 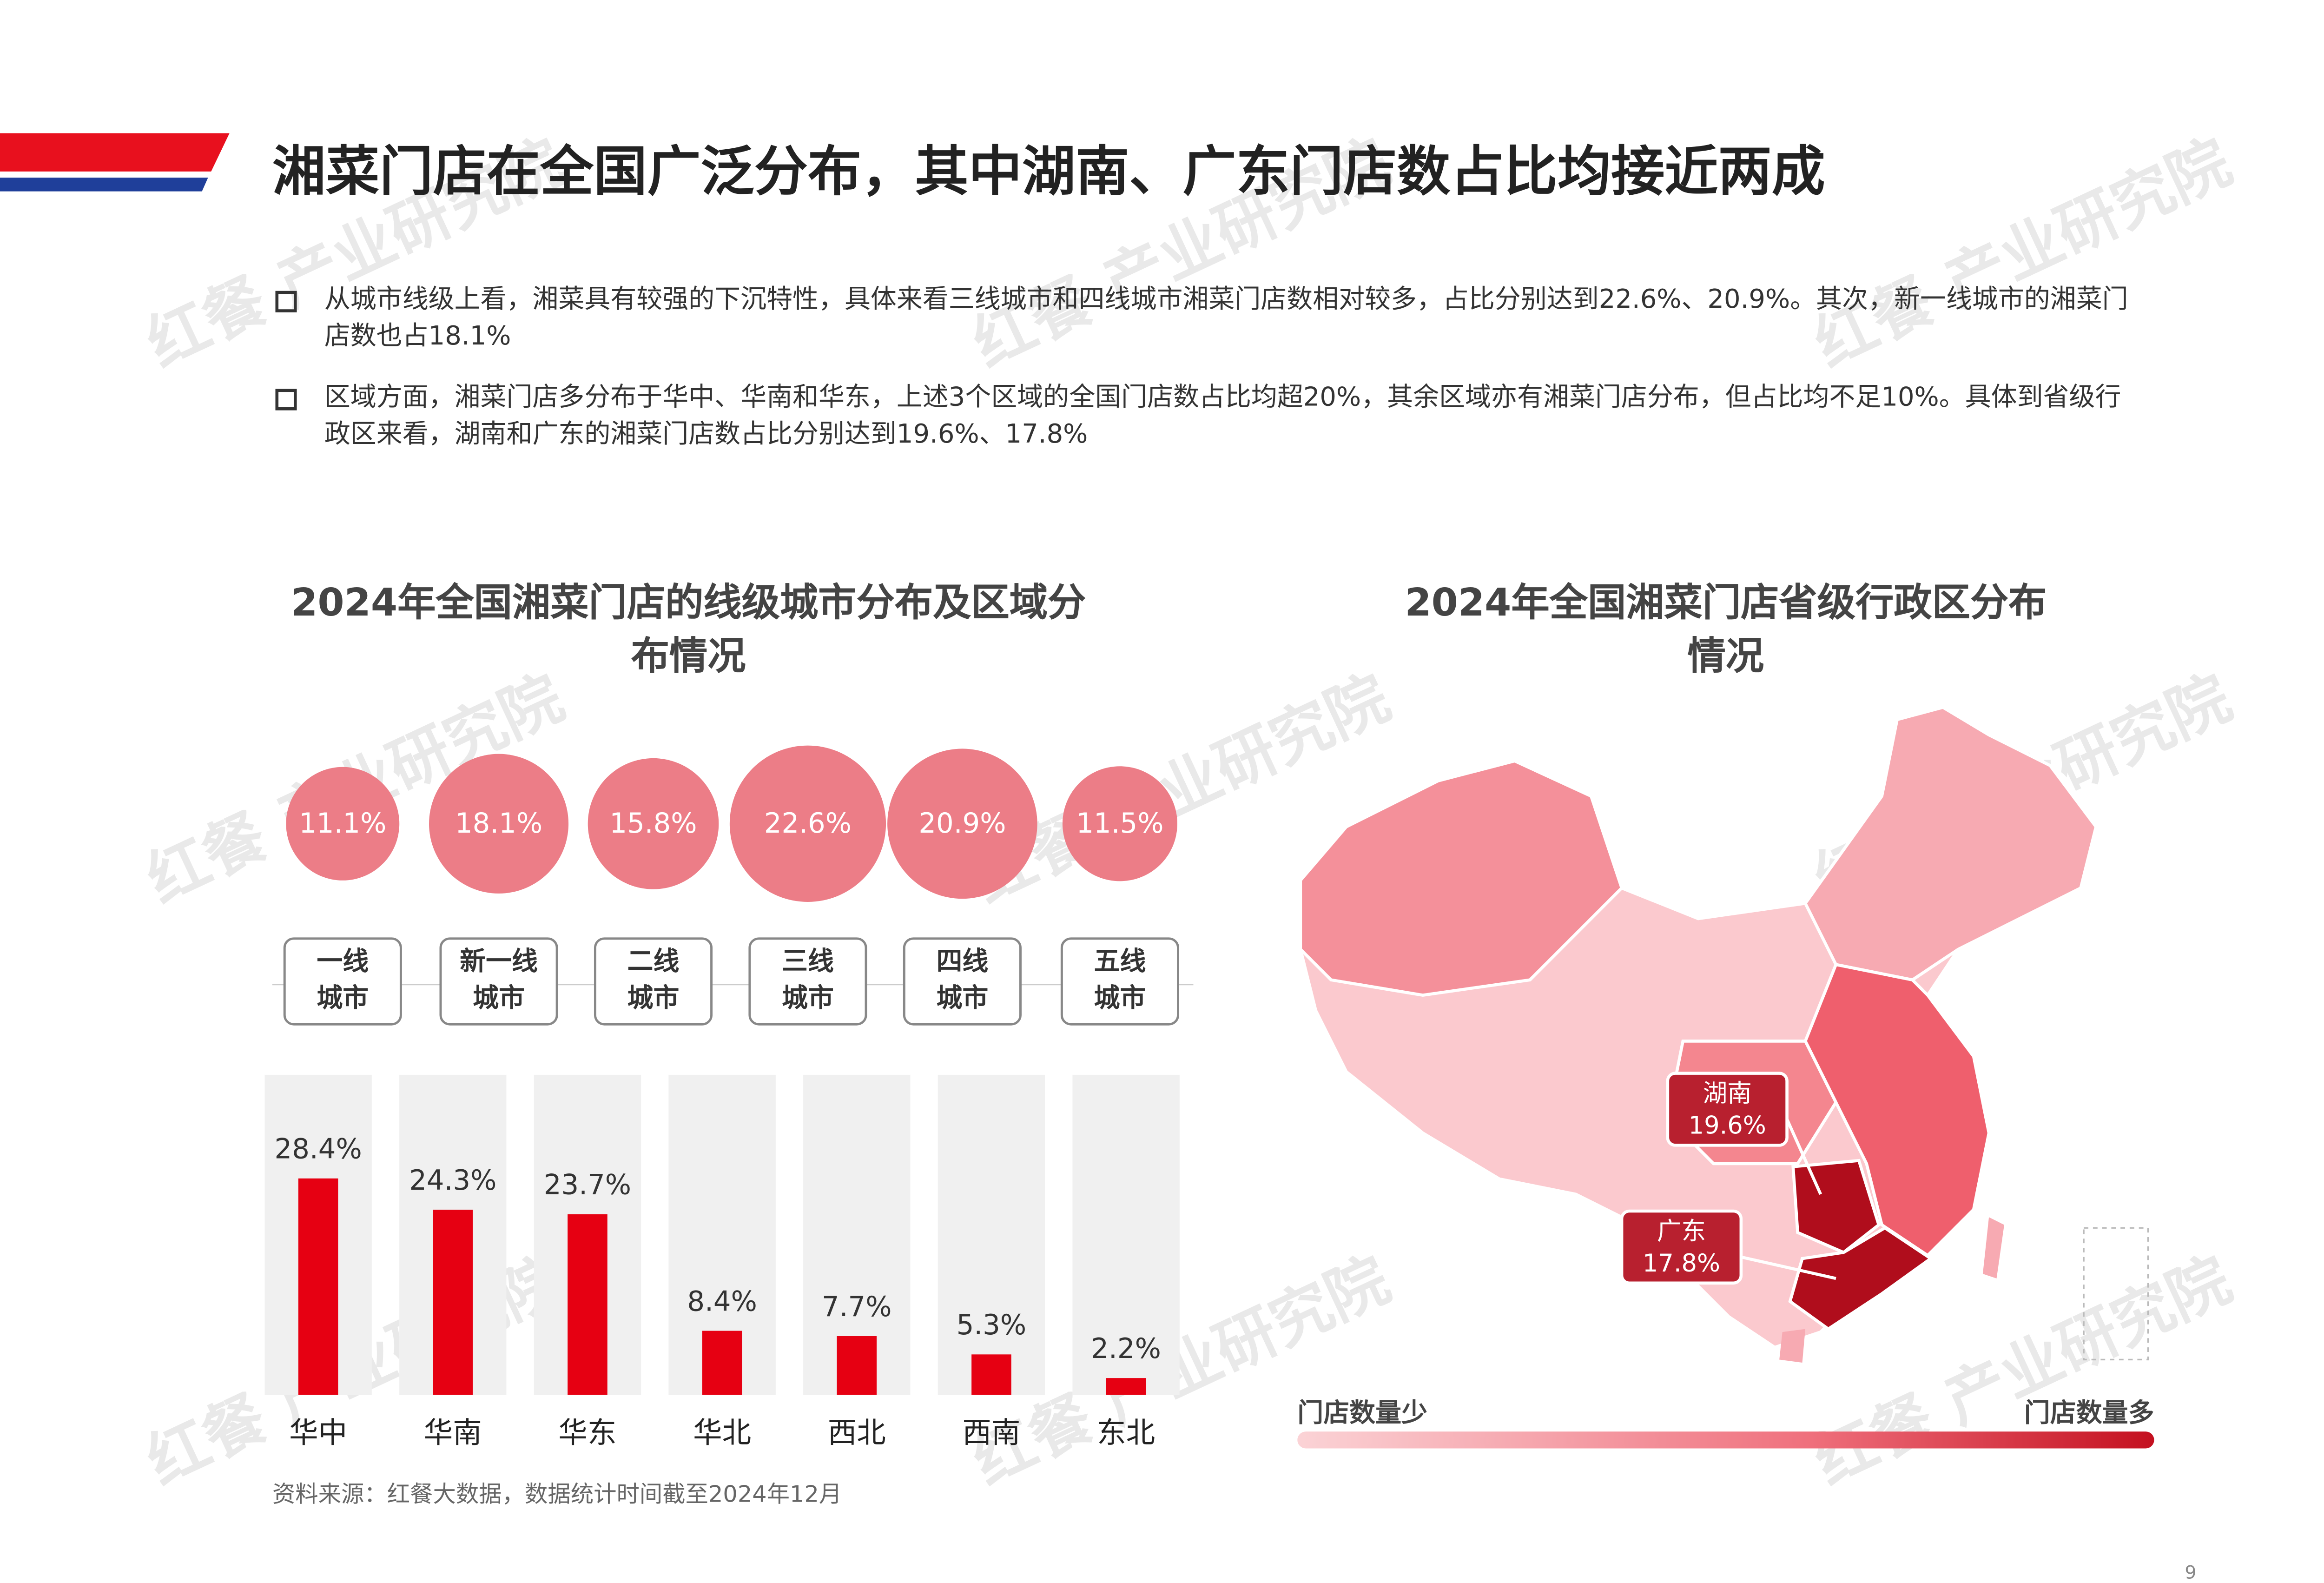 I want to click on value-label: 8.4%, so click(x=722, y=1301).